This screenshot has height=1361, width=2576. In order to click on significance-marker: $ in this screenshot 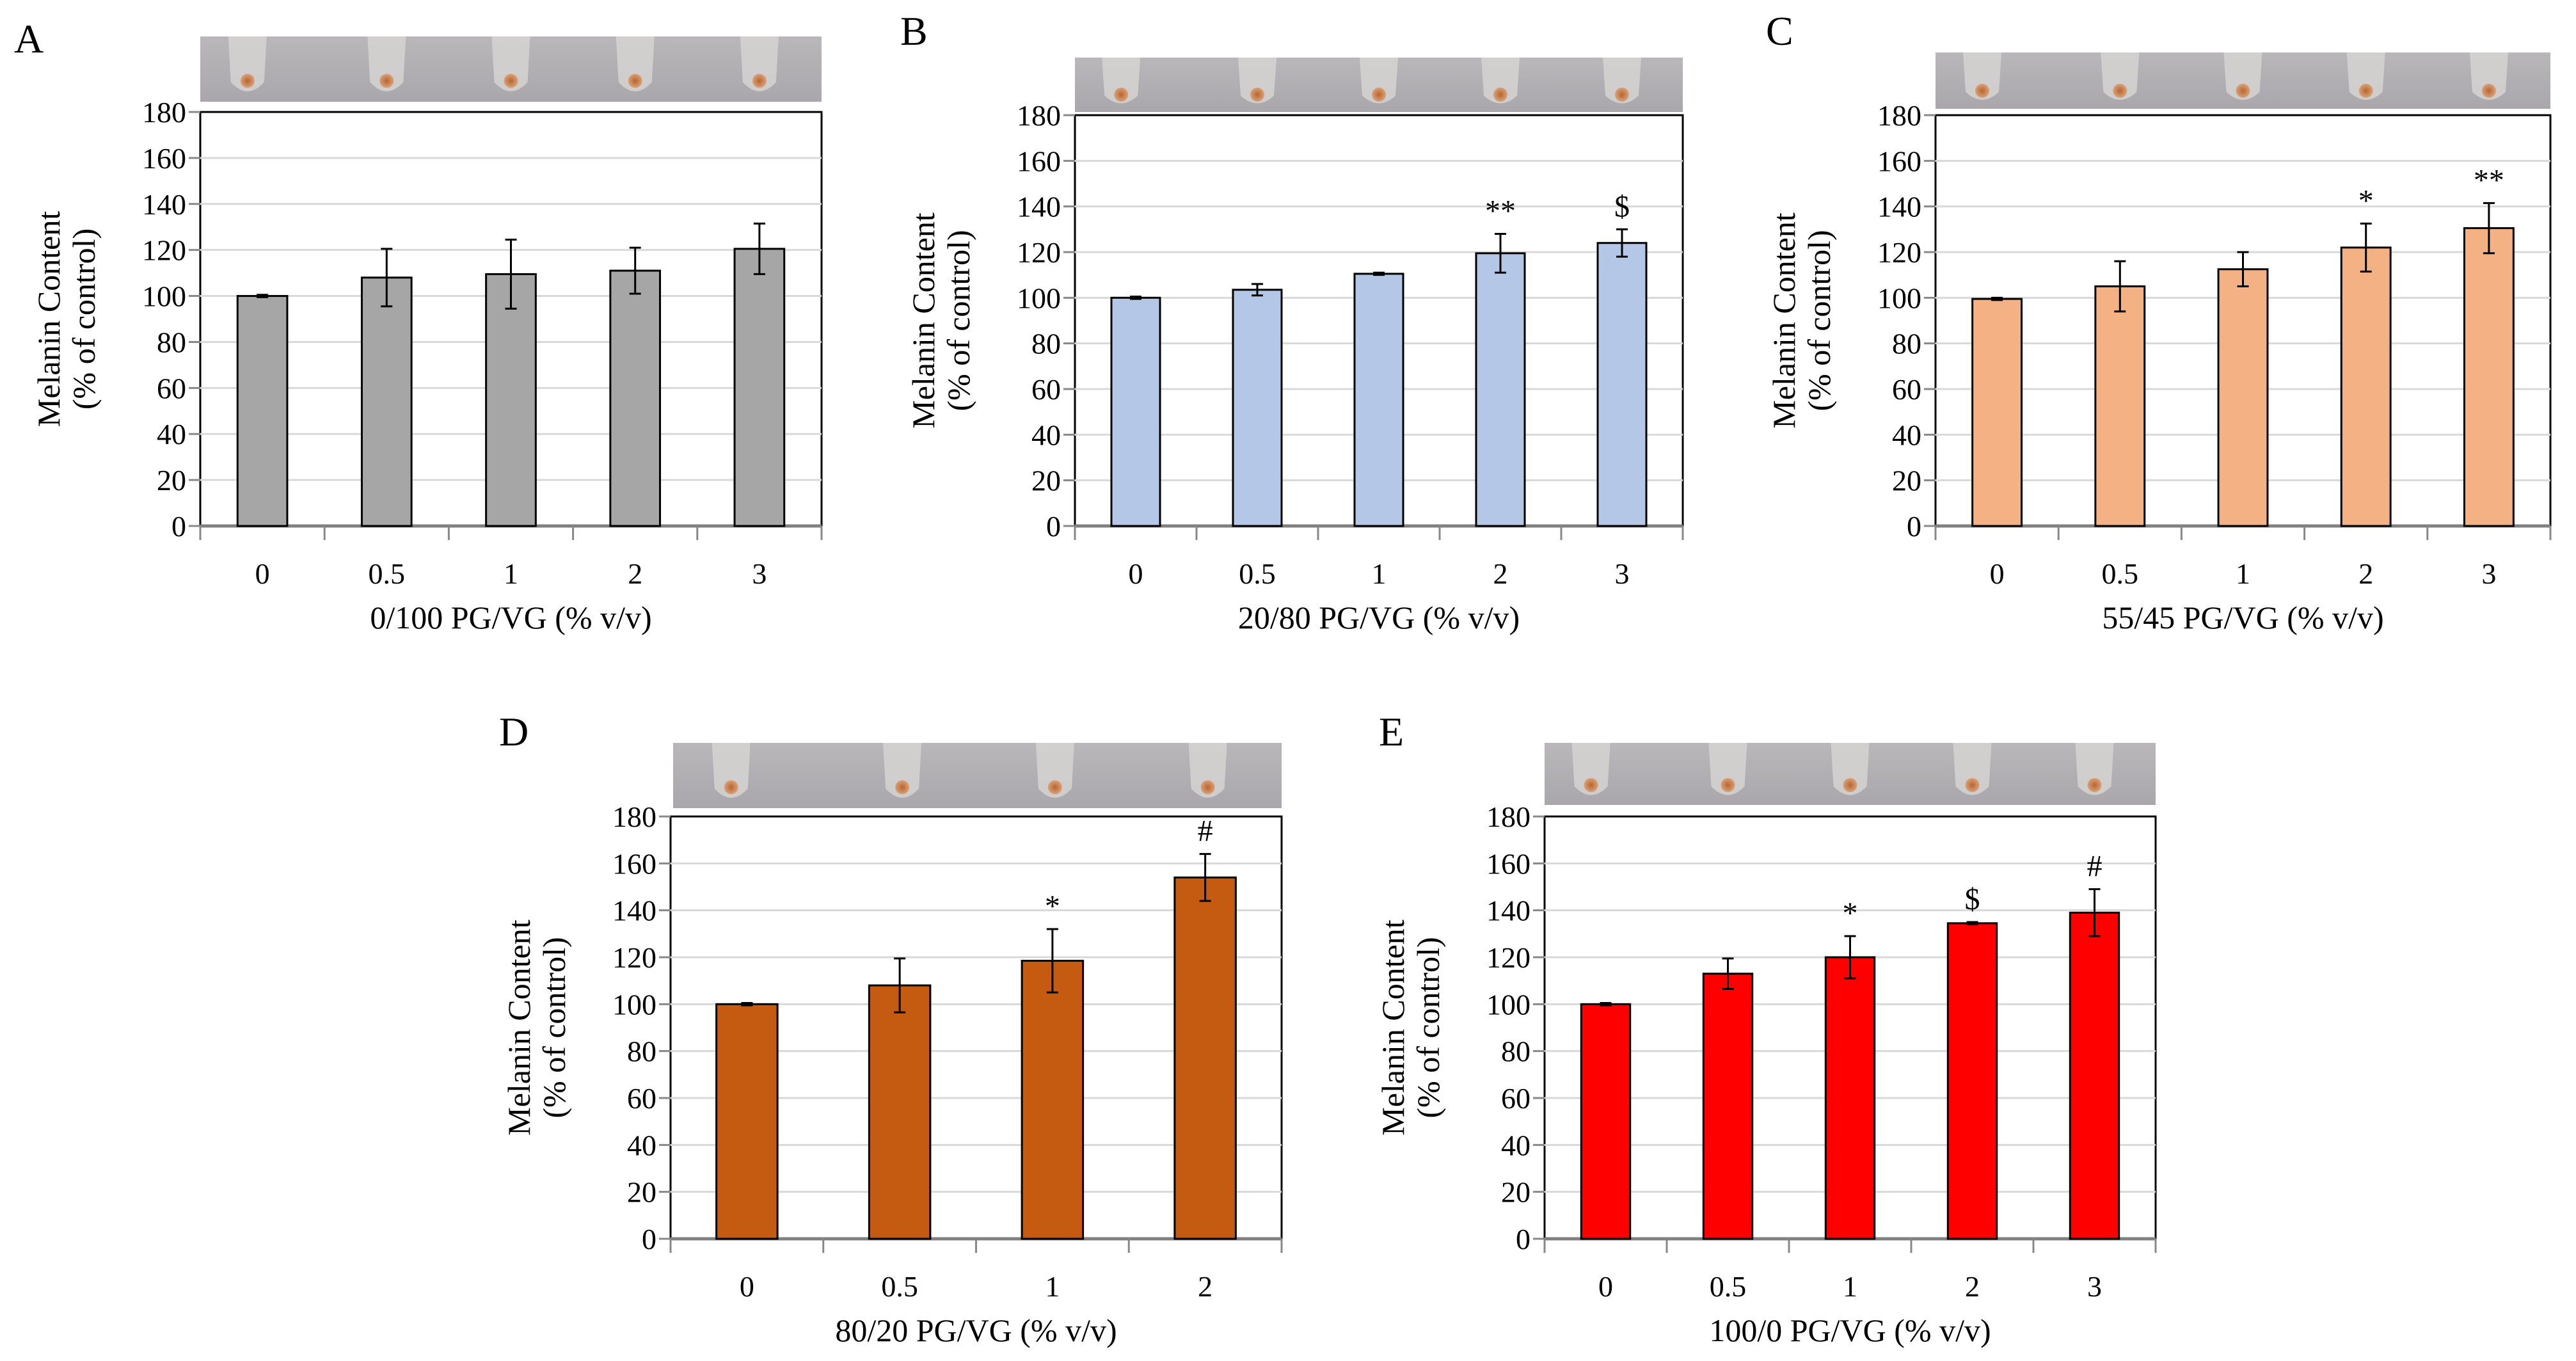, I will do `click(1972, 899)`.